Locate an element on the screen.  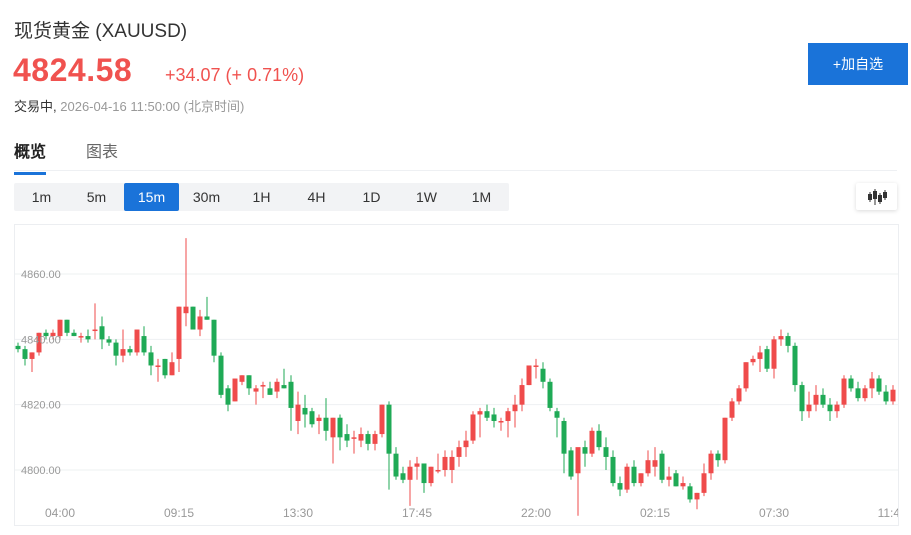
tab-chart: 图表 is located at coordinates (102, 152).